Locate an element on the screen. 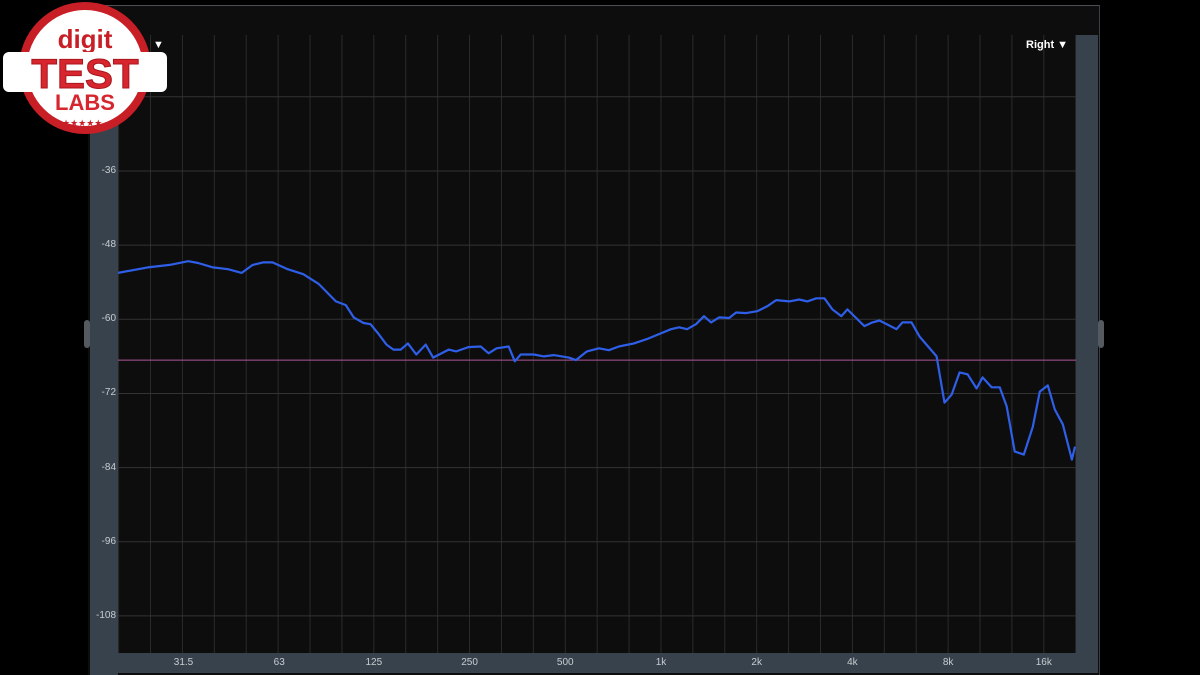 This screenshot has height=675, width=1200. right-resize-handle is located at coordinates (1101, 334).